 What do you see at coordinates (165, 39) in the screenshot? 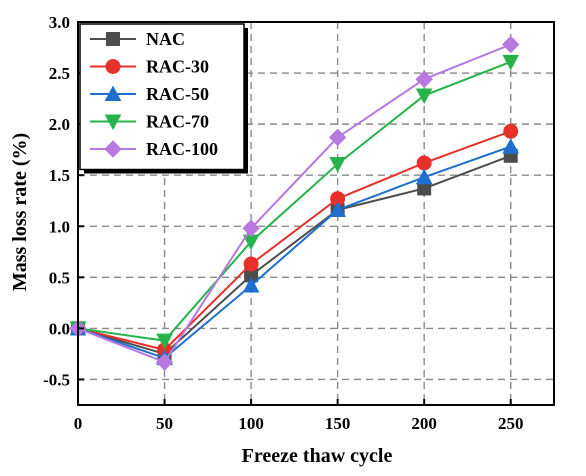
I see `legend-label: NAC` at bounding box center [165, 39].